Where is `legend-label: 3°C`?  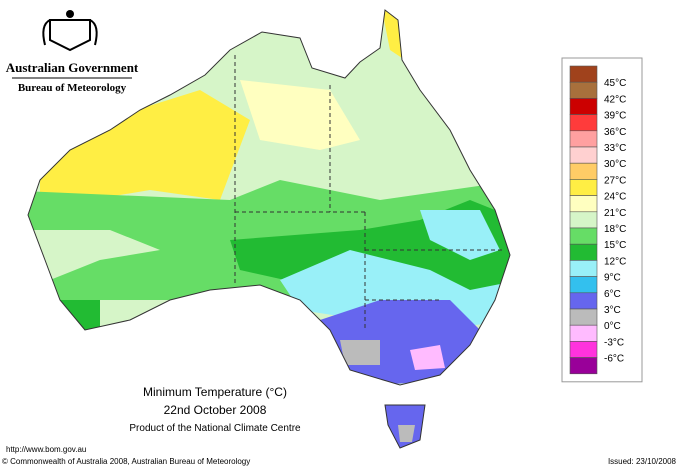
legend-label: 3°C is located at coordinates (612, 310).